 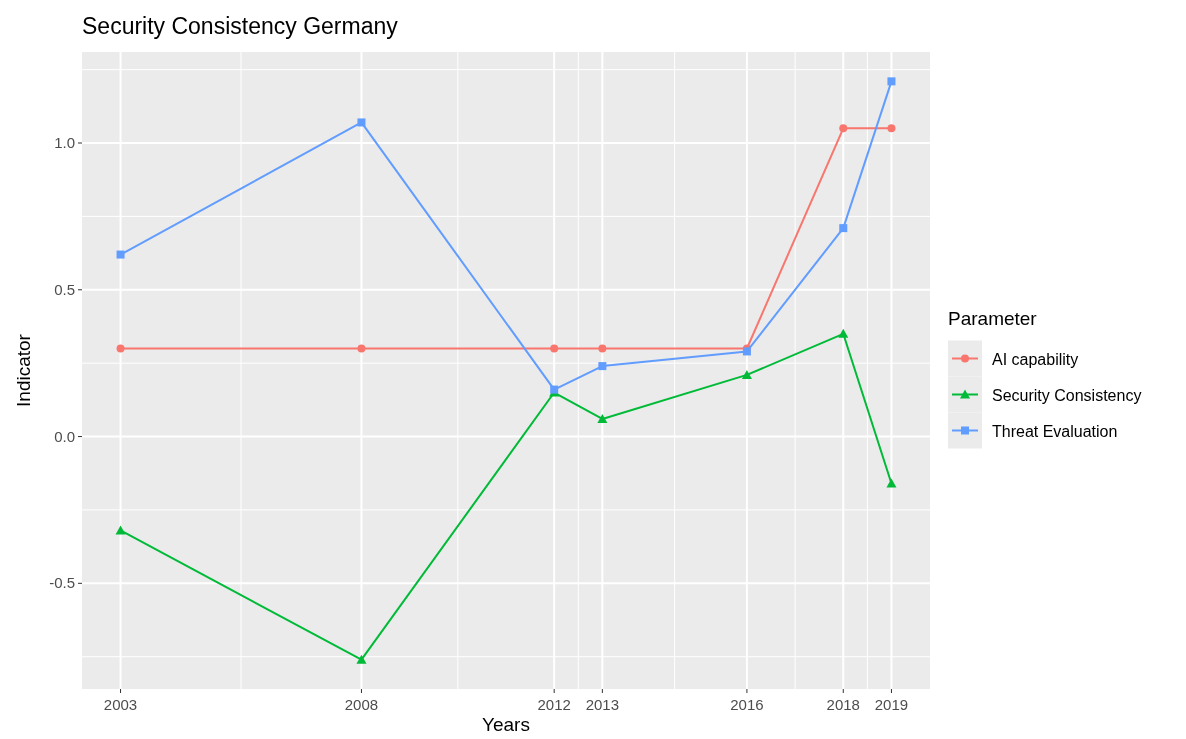 I want to click on x-tick-label: 2013, so click(x=602, y=704).